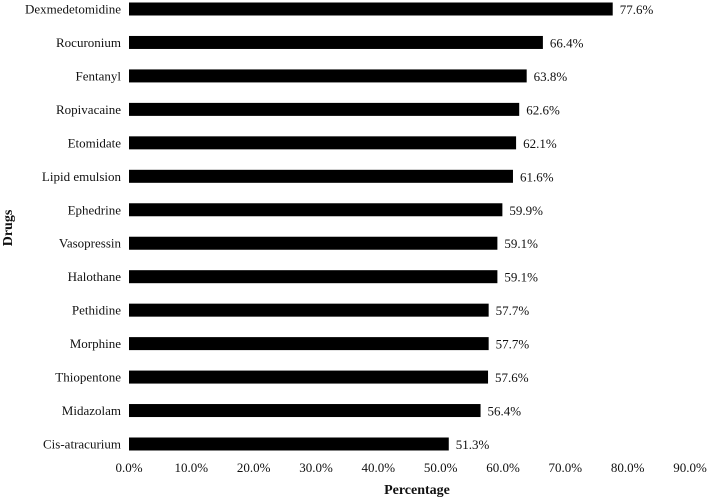  What do you see at coordinates (567, 42) in the screenshot?
I see `value-label: 66.4%` at bounding box center [567, 42].